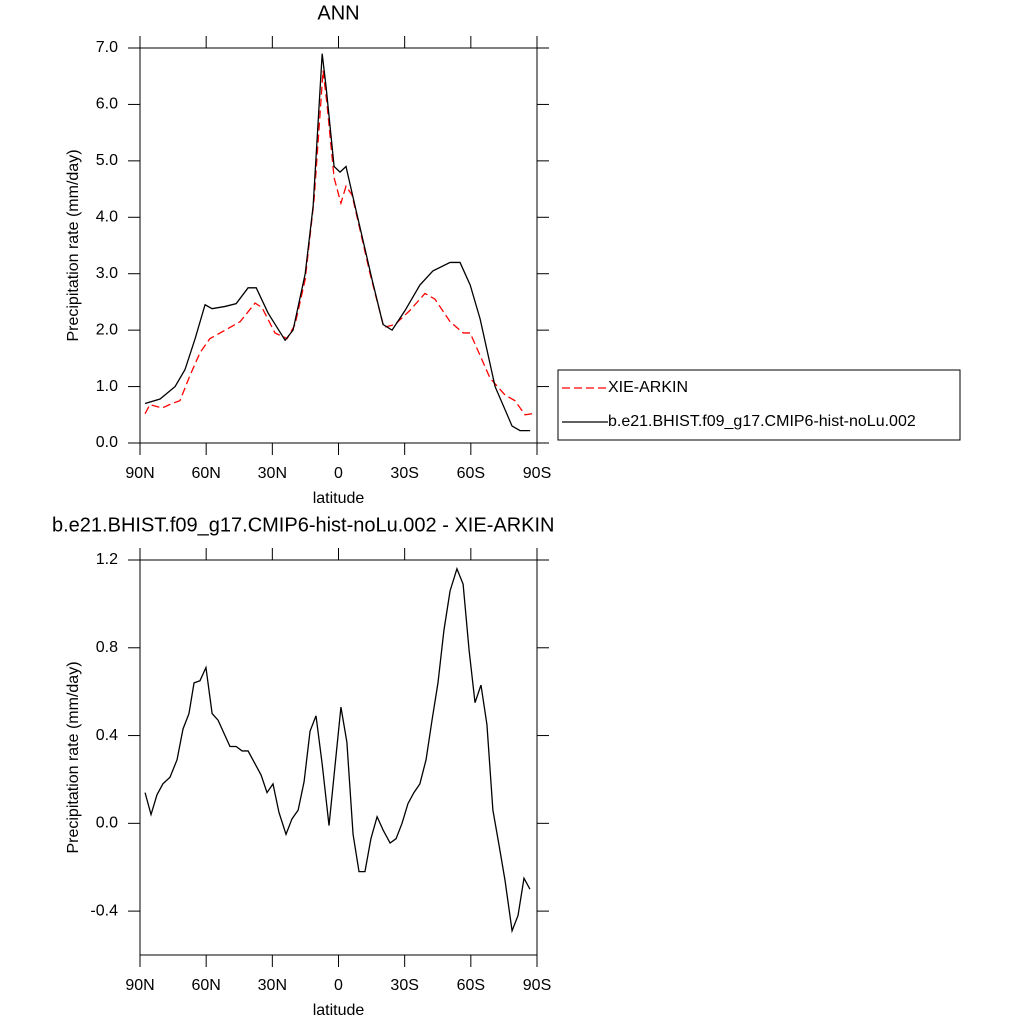 The width and height of the screenshot is (1024, 1024). What do you see at coordinates (104, 910) in the screenshot?
I see `y-tick-label: -0.4` at bounding box center [104, 910].